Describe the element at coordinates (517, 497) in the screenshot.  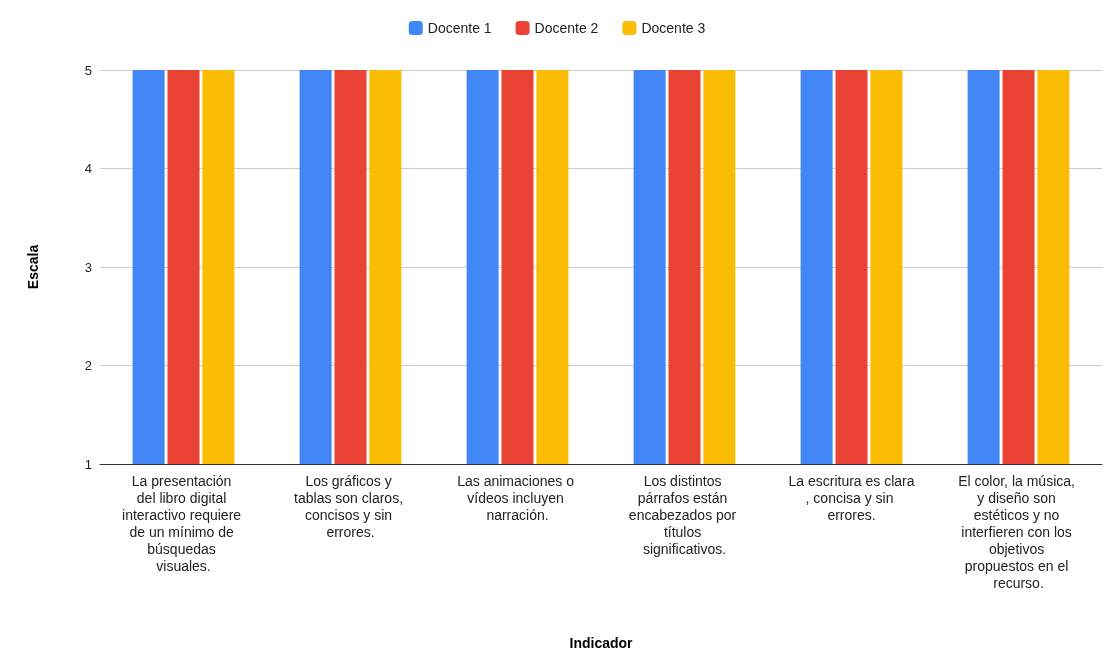
I see `x-tick-label: Las animaciones o vídeos incluyen narración.` at that location.